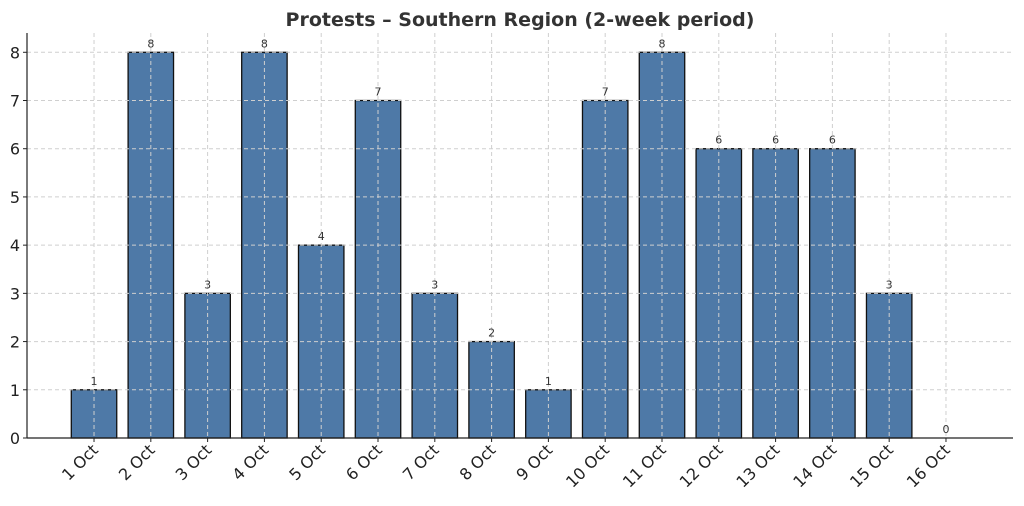 The height and width of the screenshot is (506, 1024). What do you see at coordinates (15, 149) in the screenshot?
I see `y-tick-label: 6` at bounding box center [15, 149].